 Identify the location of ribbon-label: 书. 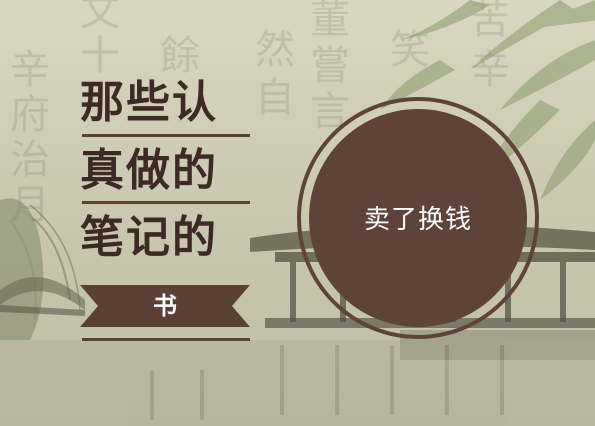
(165, 306).